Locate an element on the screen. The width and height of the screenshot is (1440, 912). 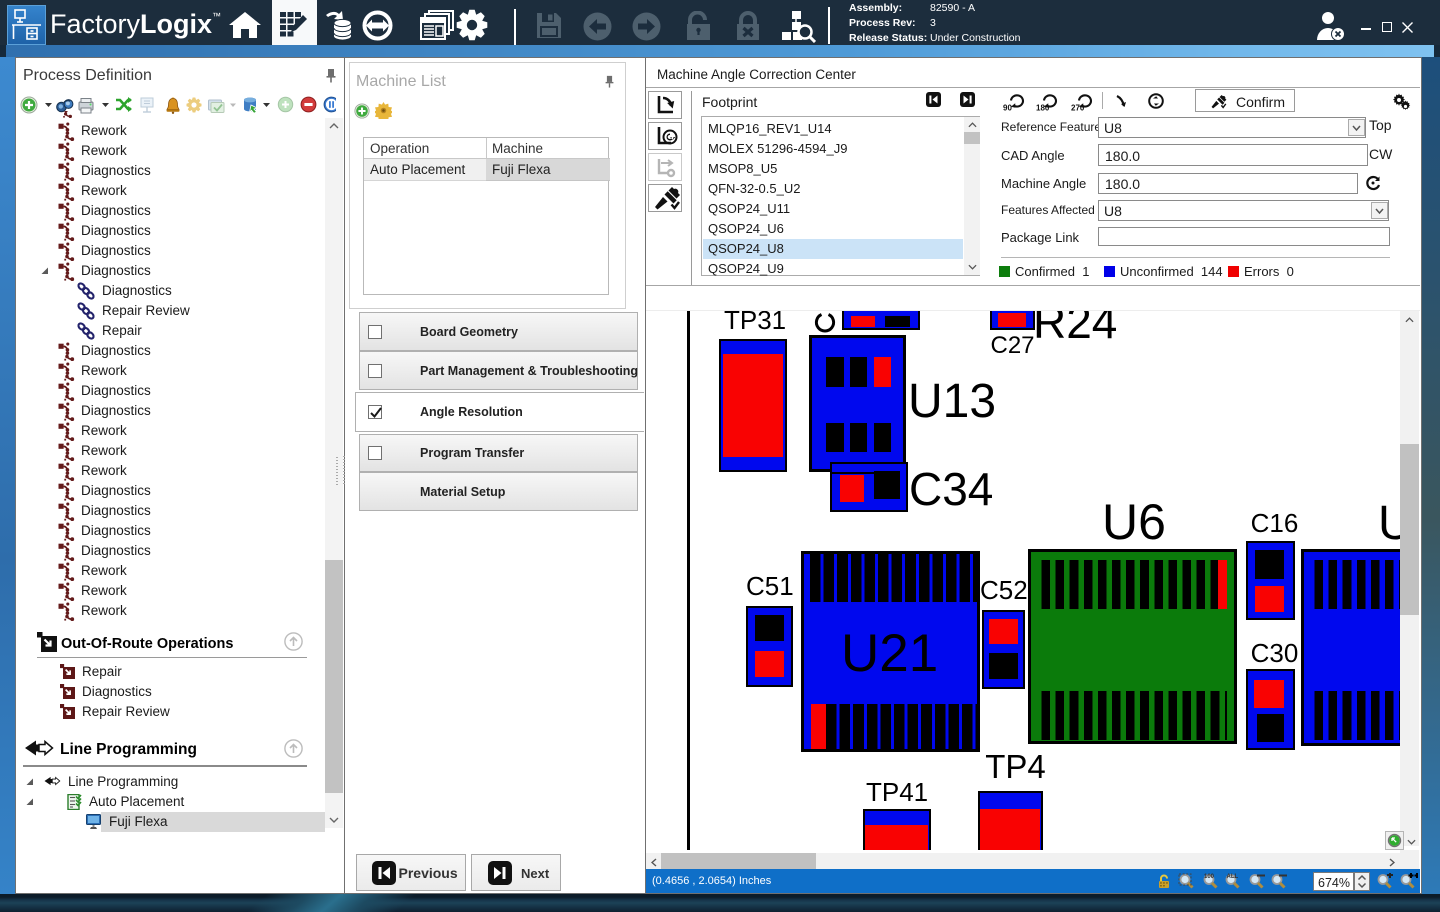
svg-text: 90 is located at coordinates (1007, 108).